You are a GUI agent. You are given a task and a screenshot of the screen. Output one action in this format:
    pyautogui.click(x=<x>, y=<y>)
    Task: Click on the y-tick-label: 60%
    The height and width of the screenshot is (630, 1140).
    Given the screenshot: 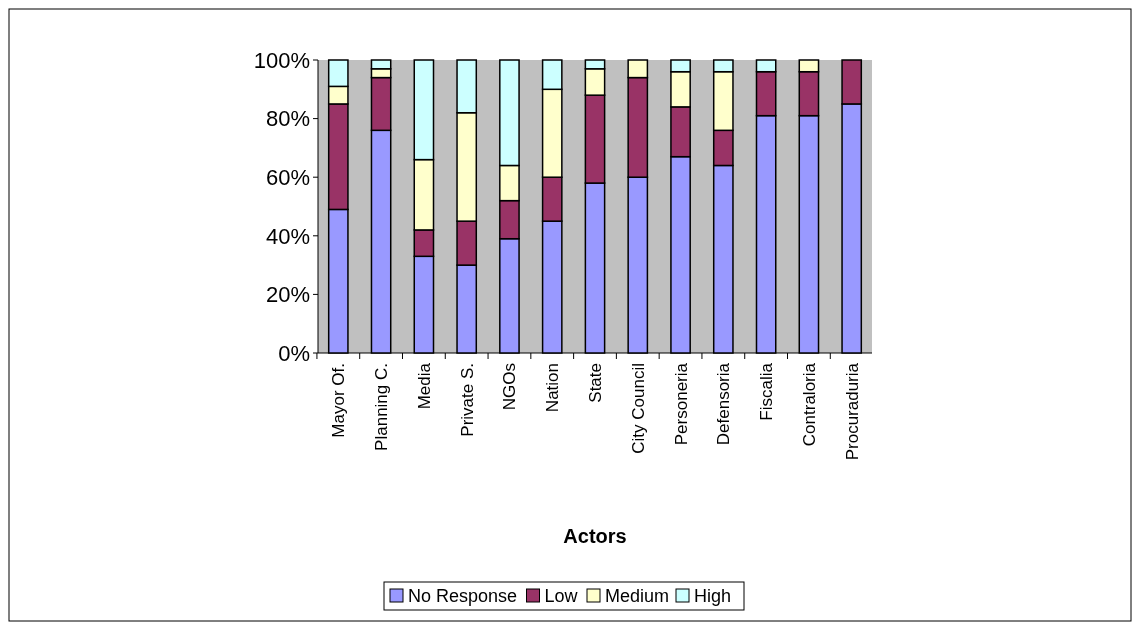 What is the action you would take?
    pyautogui.click(x=287, y=177)
    